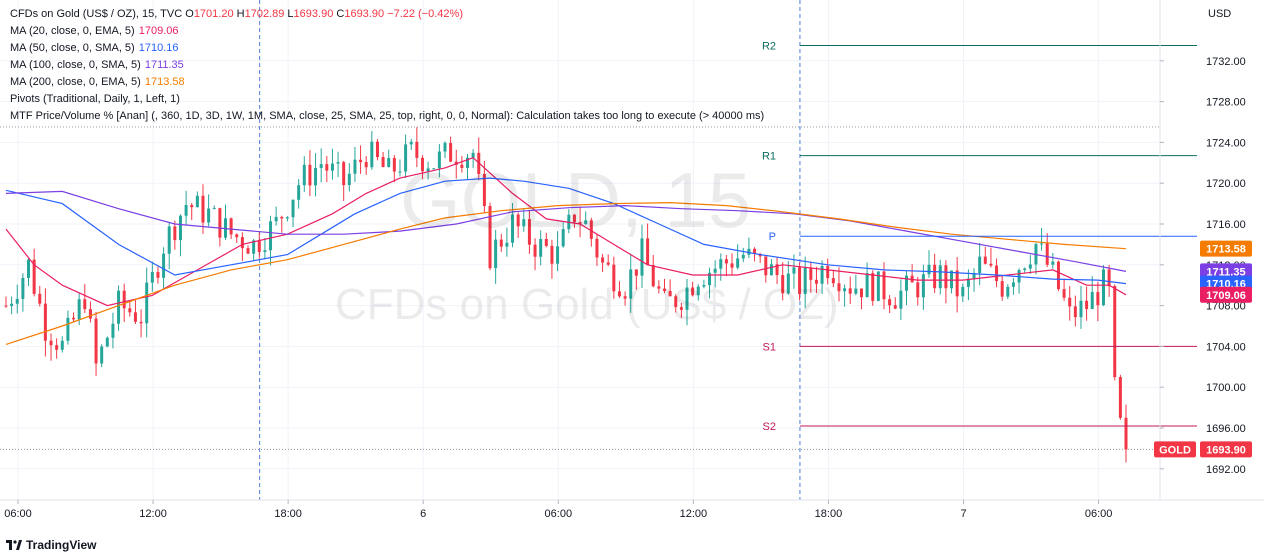 The width and height of the screenshot is (1264, 557). Describe the element at coordinates (75, 82) in the screenshot. I see `indicator-label: MA (200, close, 0, EMA, 5)` at that location.